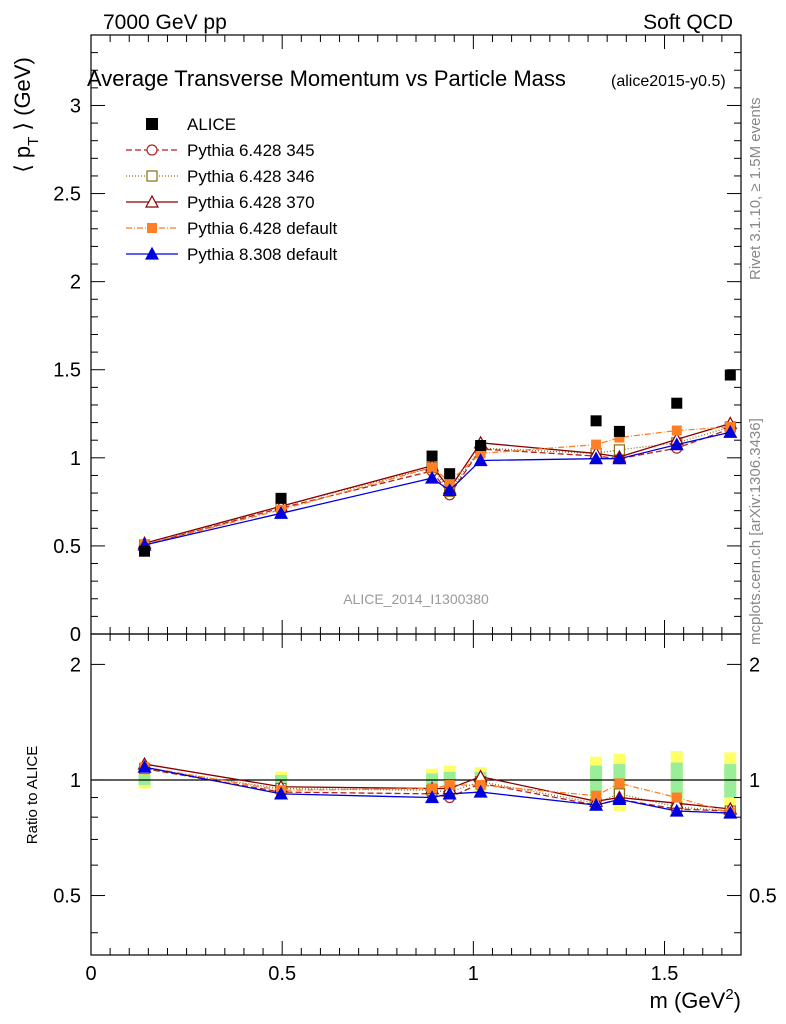  What do you see at coordinates (90, 974) in the screenshot?
I see `x-tick-label: 0` at bounding box center [90, 974].